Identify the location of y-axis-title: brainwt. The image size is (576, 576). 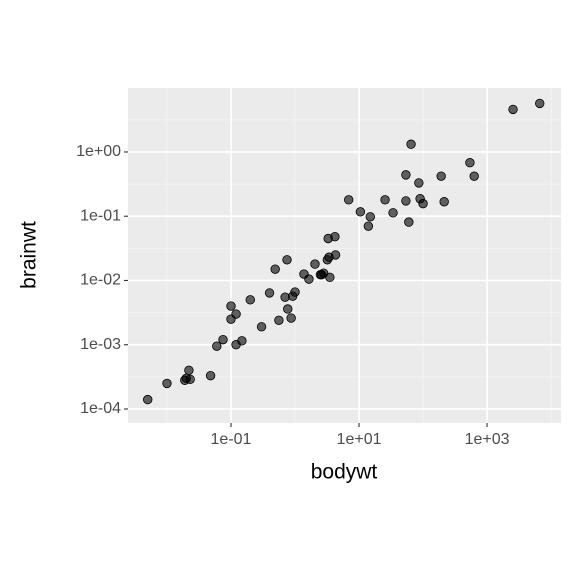
(29, 255).